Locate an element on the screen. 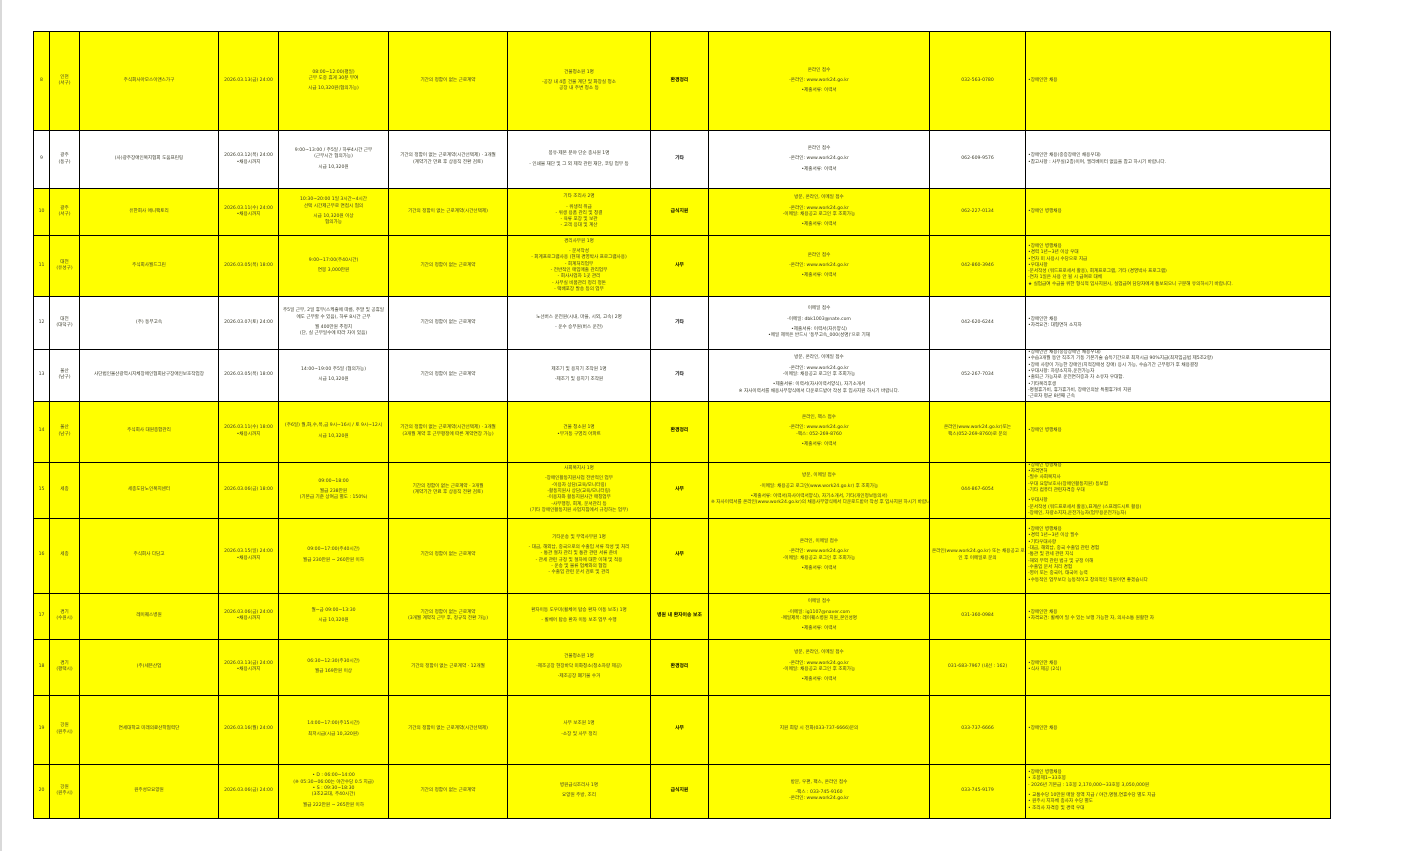 This screenshot has height=851, width=1402. row-number: 11 is located at coordinates (41, 266).